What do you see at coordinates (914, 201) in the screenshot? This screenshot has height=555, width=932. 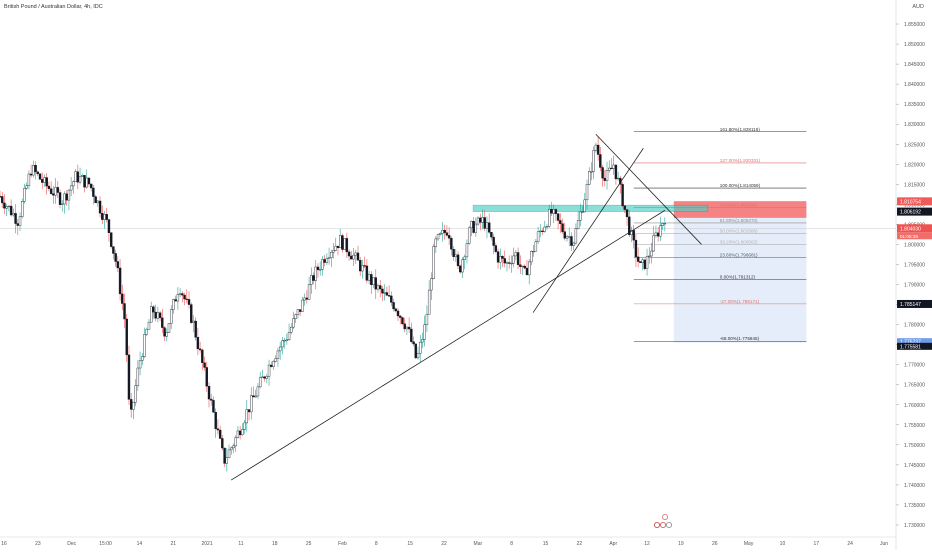 I see `stop-price-marker` at bounding box center [914, 201].